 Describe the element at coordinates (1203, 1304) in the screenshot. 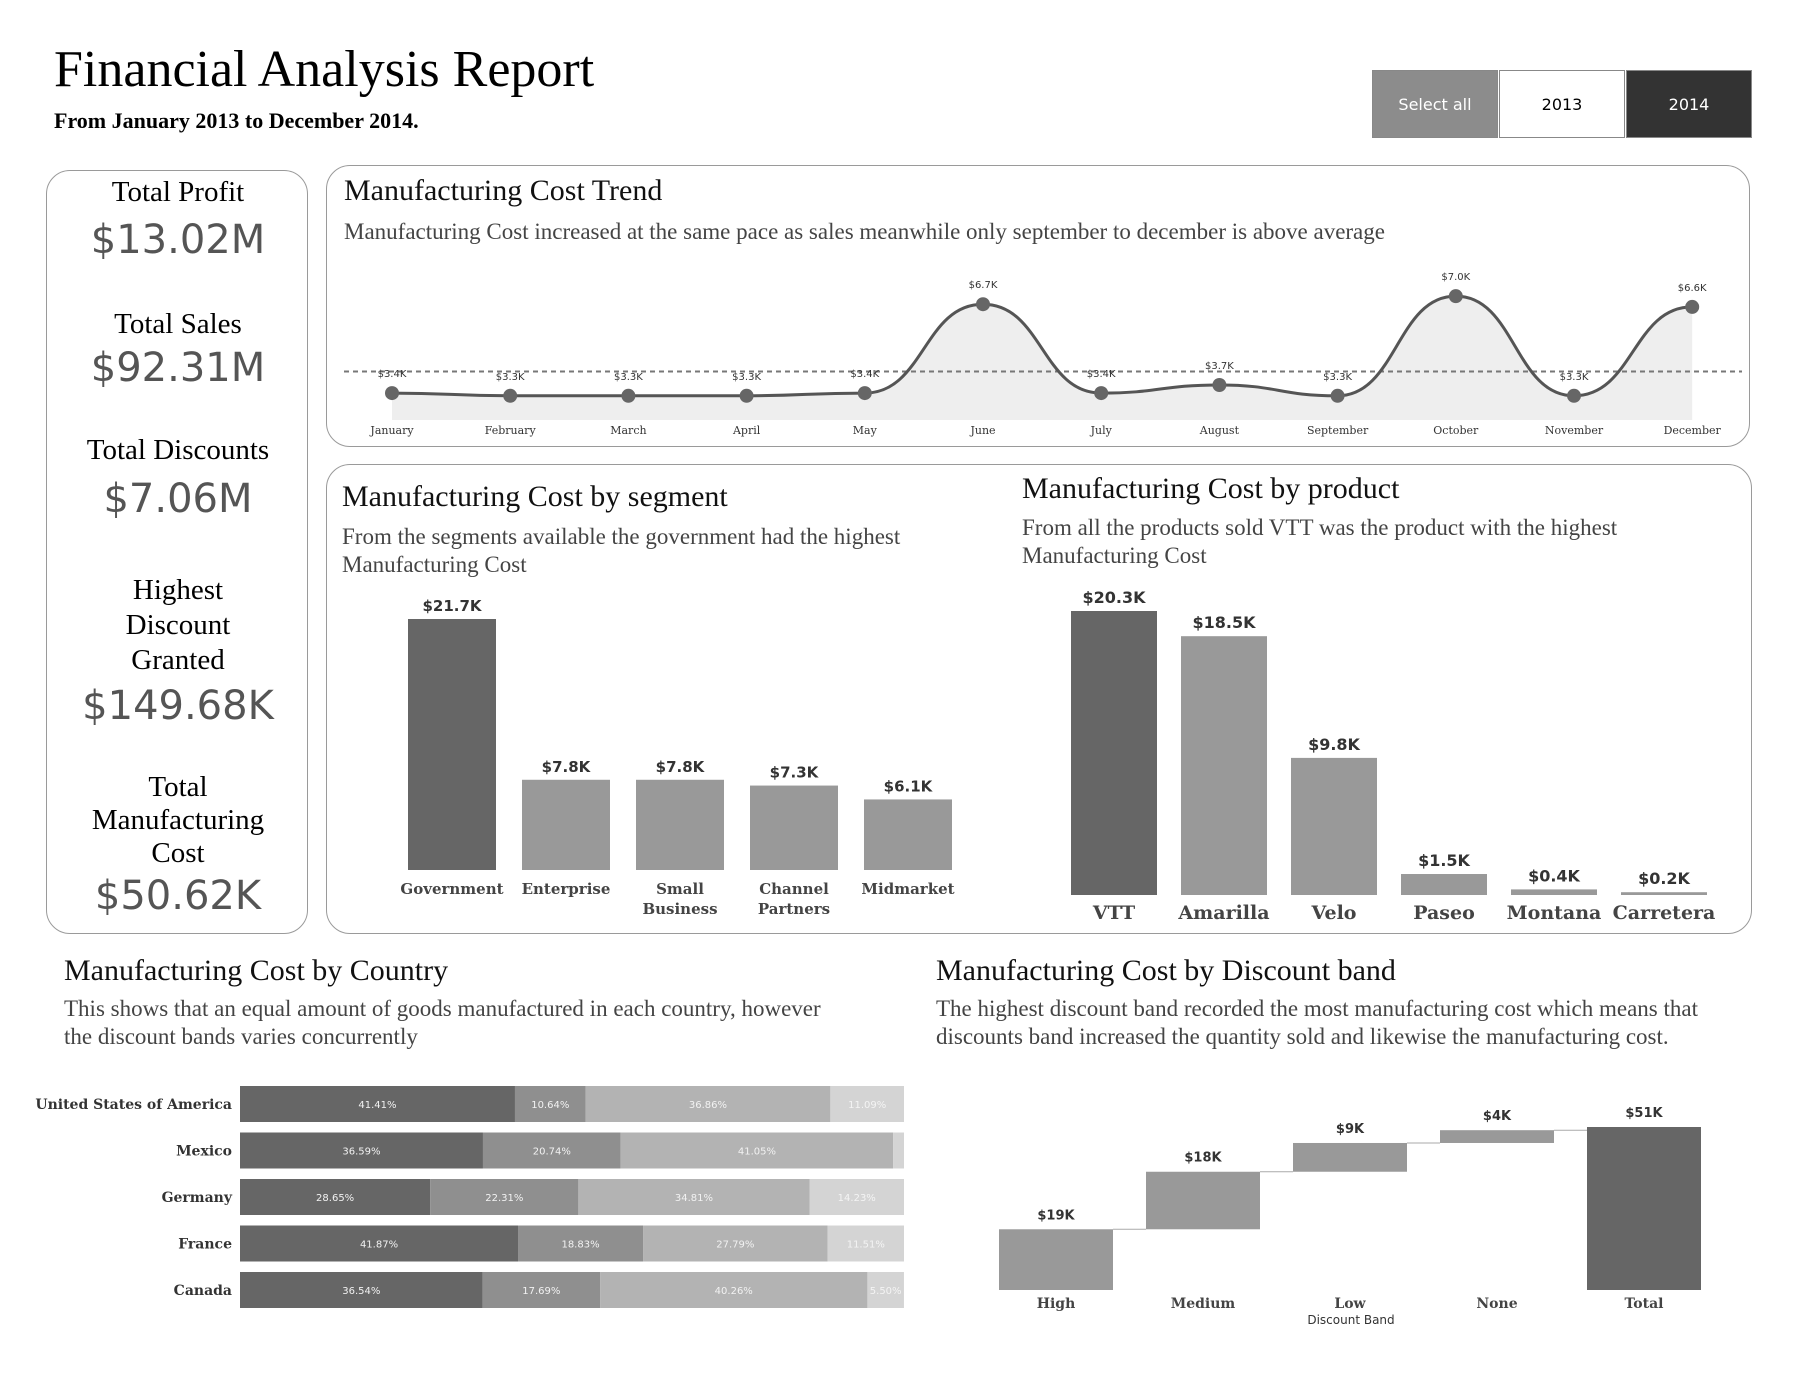

I see `discount-x-label-medium: Medium` at that location.